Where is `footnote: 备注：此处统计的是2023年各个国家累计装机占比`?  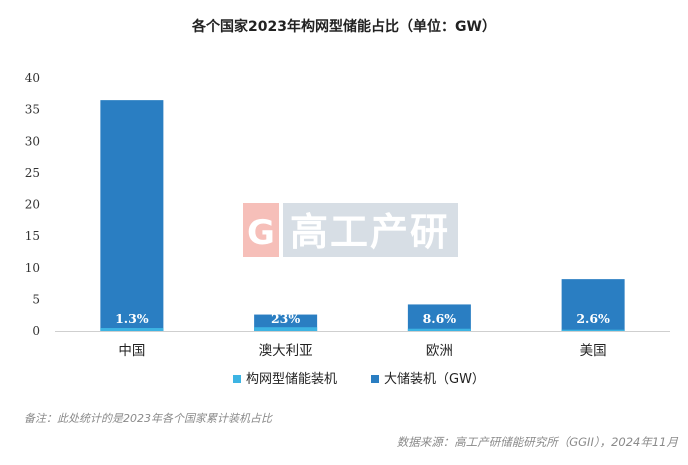
footnote: 备注：此处统计的是2023年各个国家累计装机占比 is located at coordinates (148, 418).